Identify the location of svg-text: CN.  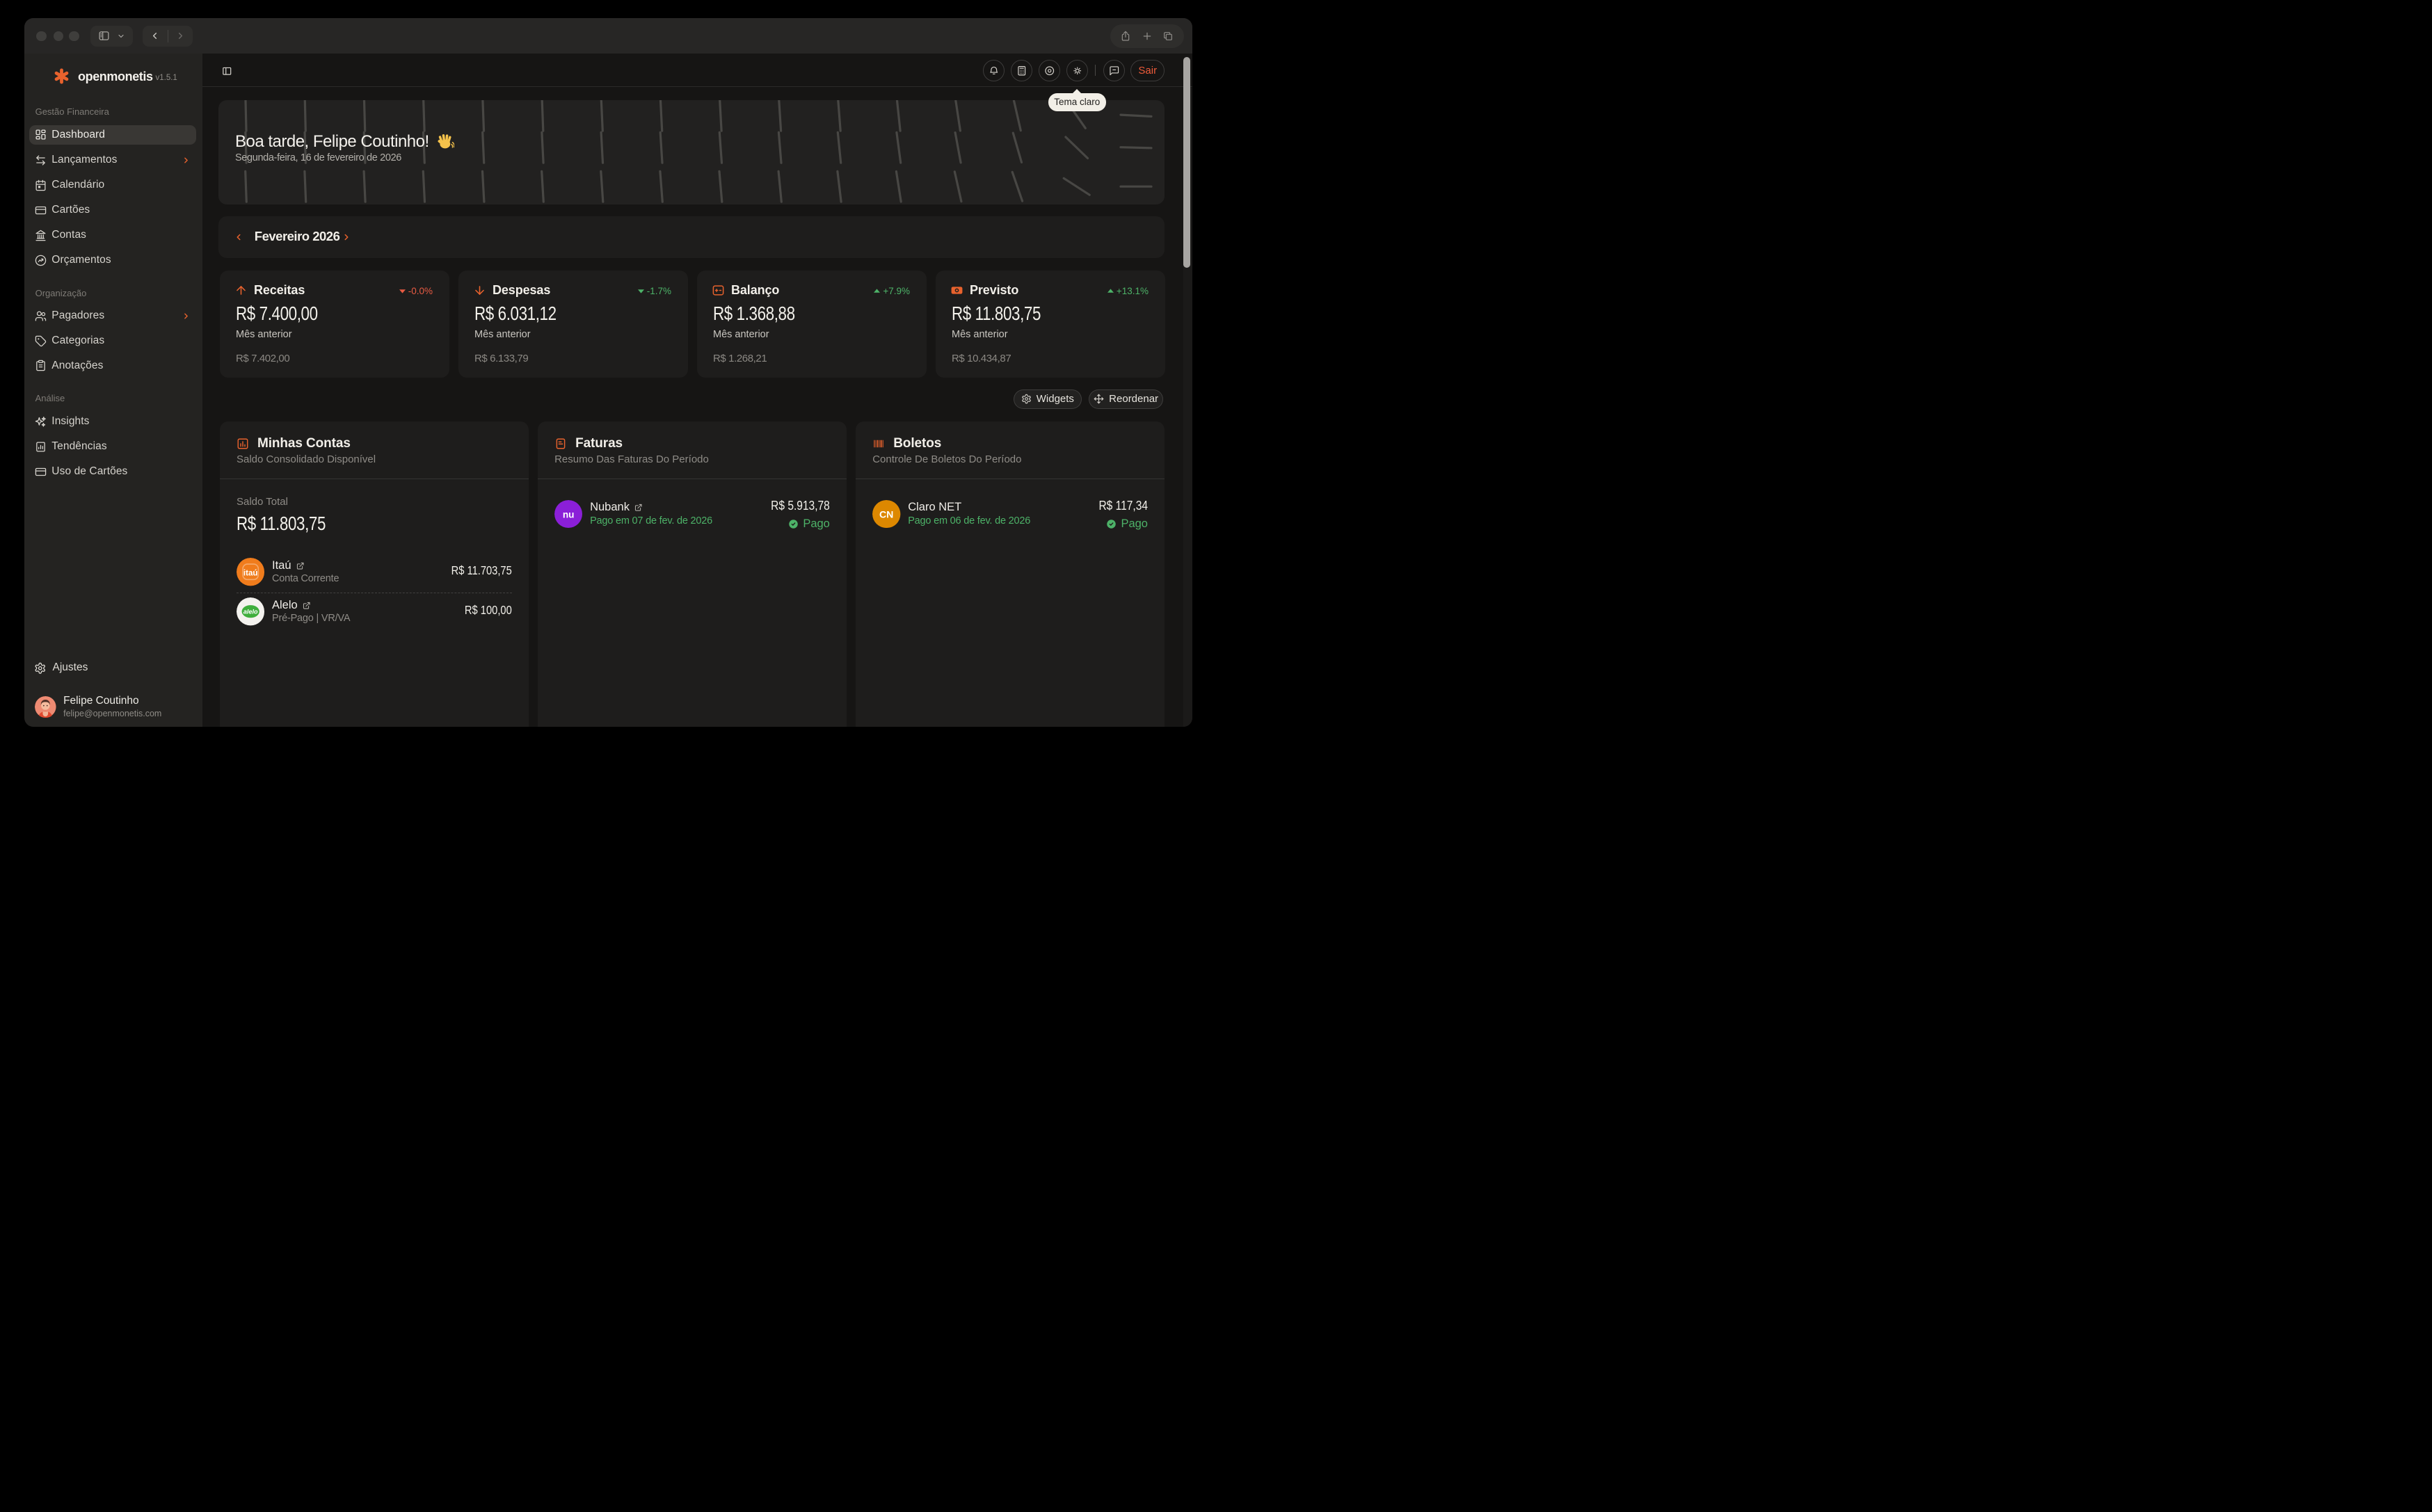
(886, 514).